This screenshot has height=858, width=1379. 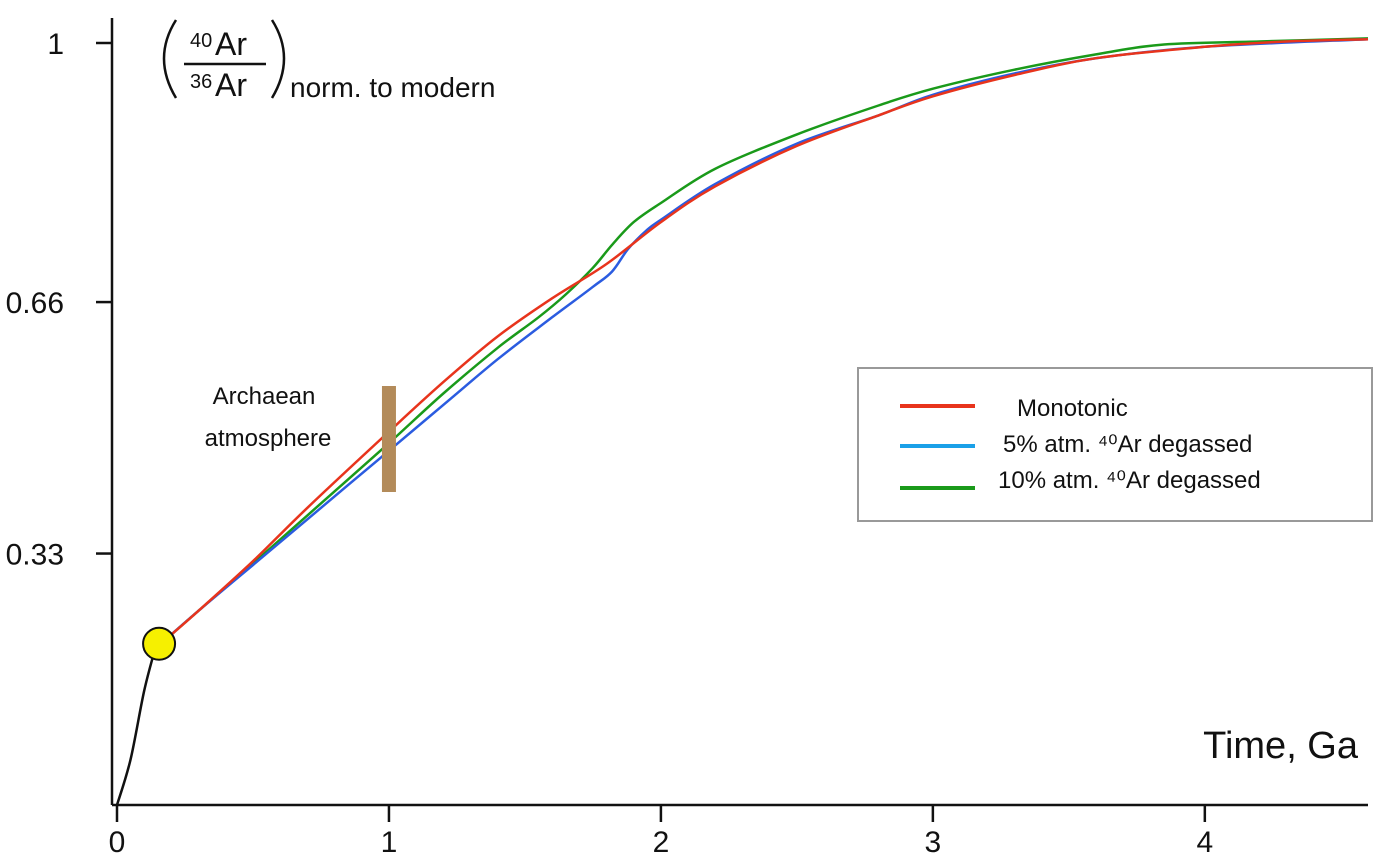 I want to click on archaean-annotation: Archaean atmosphere, so click(x=300, y=437).